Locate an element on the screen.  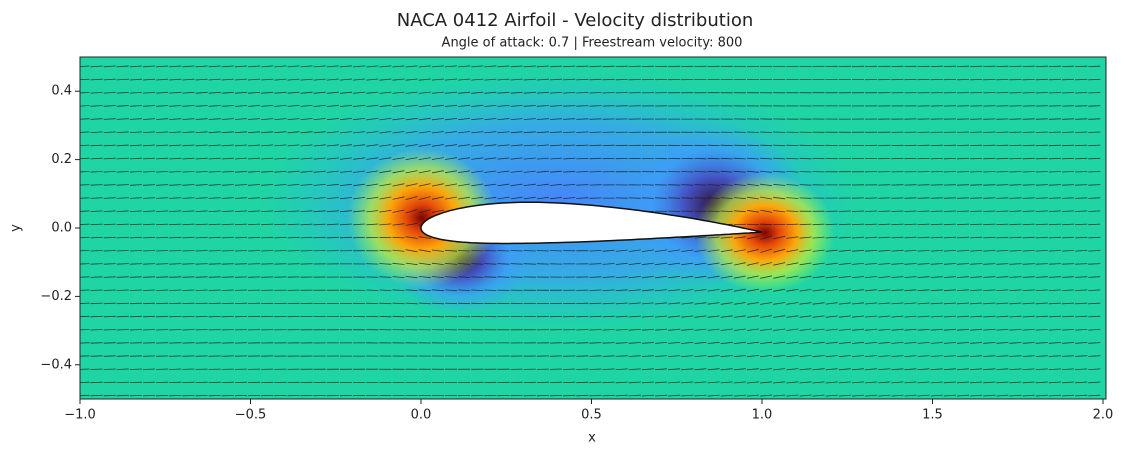
y-tick-label: −0.2 is located at coordinates (56, 296).